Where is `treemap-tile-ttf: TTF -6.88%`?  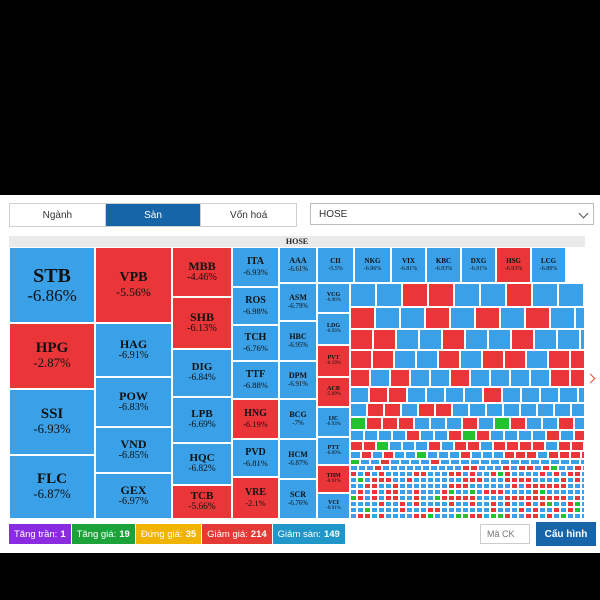 treemap-tile-ttf: TTF -6.88% is located at coordinates (255, 380).